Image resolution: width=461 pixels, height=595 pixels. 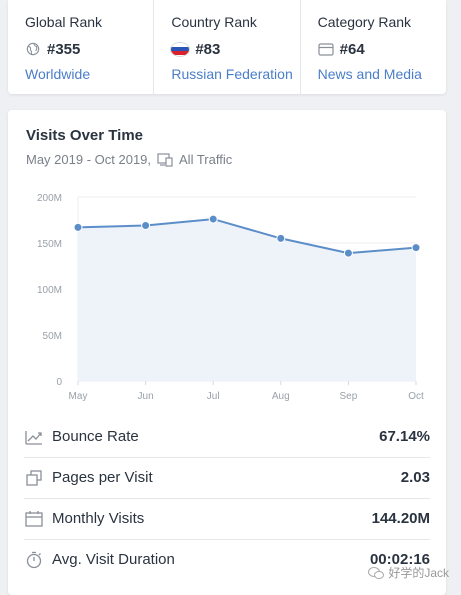 I want to click on x-tick-label: Jun, so click(x=146, y=396).